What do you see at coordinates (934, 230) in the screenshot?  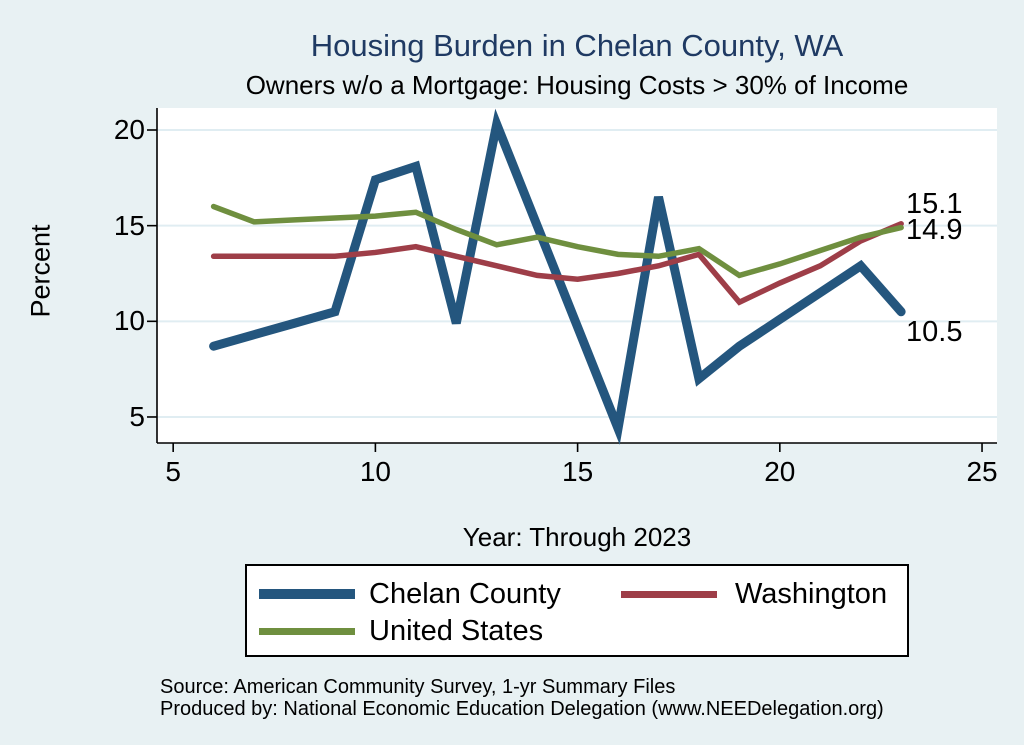 I see `series-end-value-united-states: 14.9` at bounding box center [934, 230].